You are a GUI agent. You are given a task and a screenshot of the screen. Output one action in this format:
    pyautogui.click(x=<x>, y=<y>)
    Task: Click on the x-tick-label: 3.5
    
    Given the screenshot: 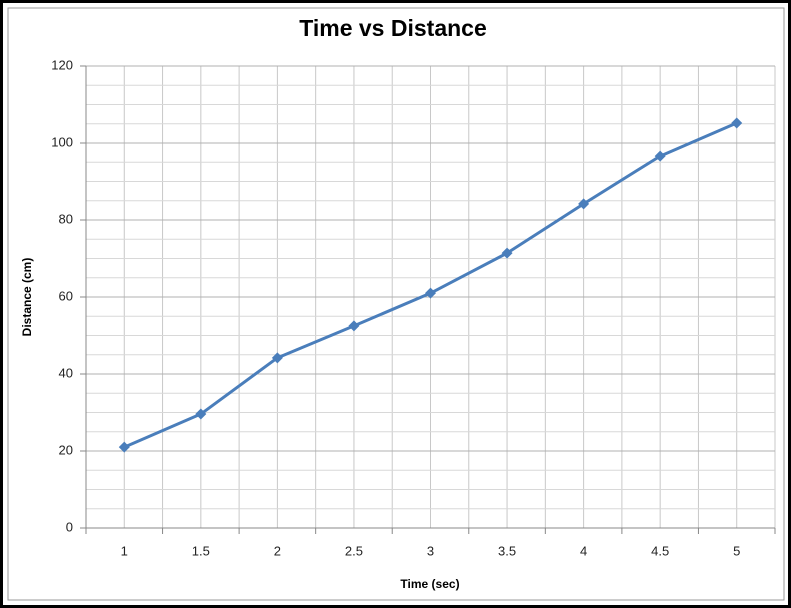 What is the action you would take?
    pyautogui.click(x=507, y=550)
    